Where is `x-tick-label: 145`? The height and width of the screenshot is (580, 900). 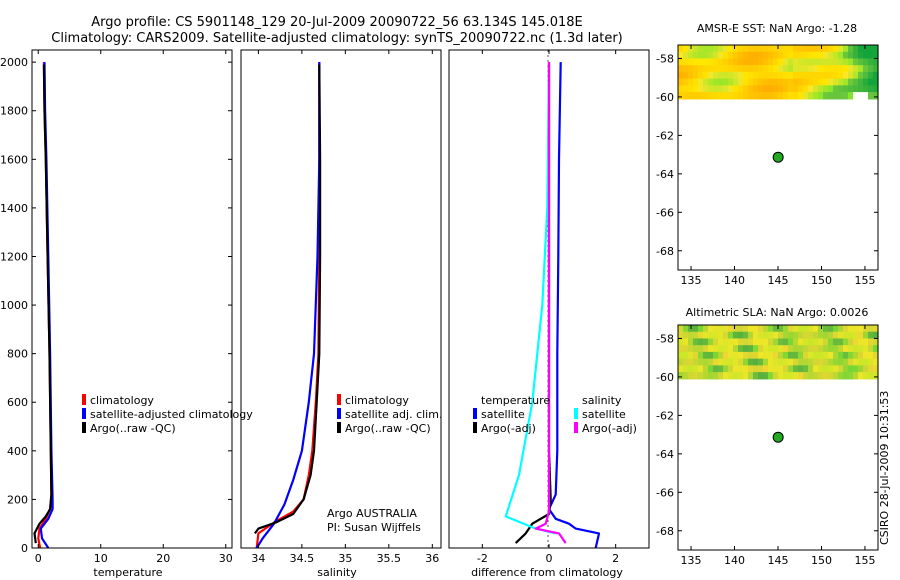 x-tick-label: 145 is located at coordinates (778, 560).